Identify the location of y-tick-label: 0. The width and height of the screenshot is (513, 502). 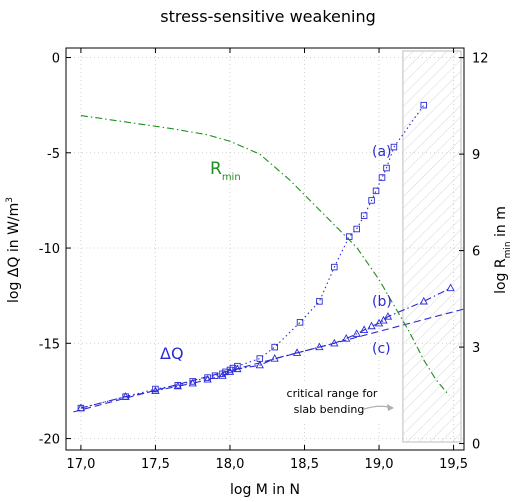
(56, 59).